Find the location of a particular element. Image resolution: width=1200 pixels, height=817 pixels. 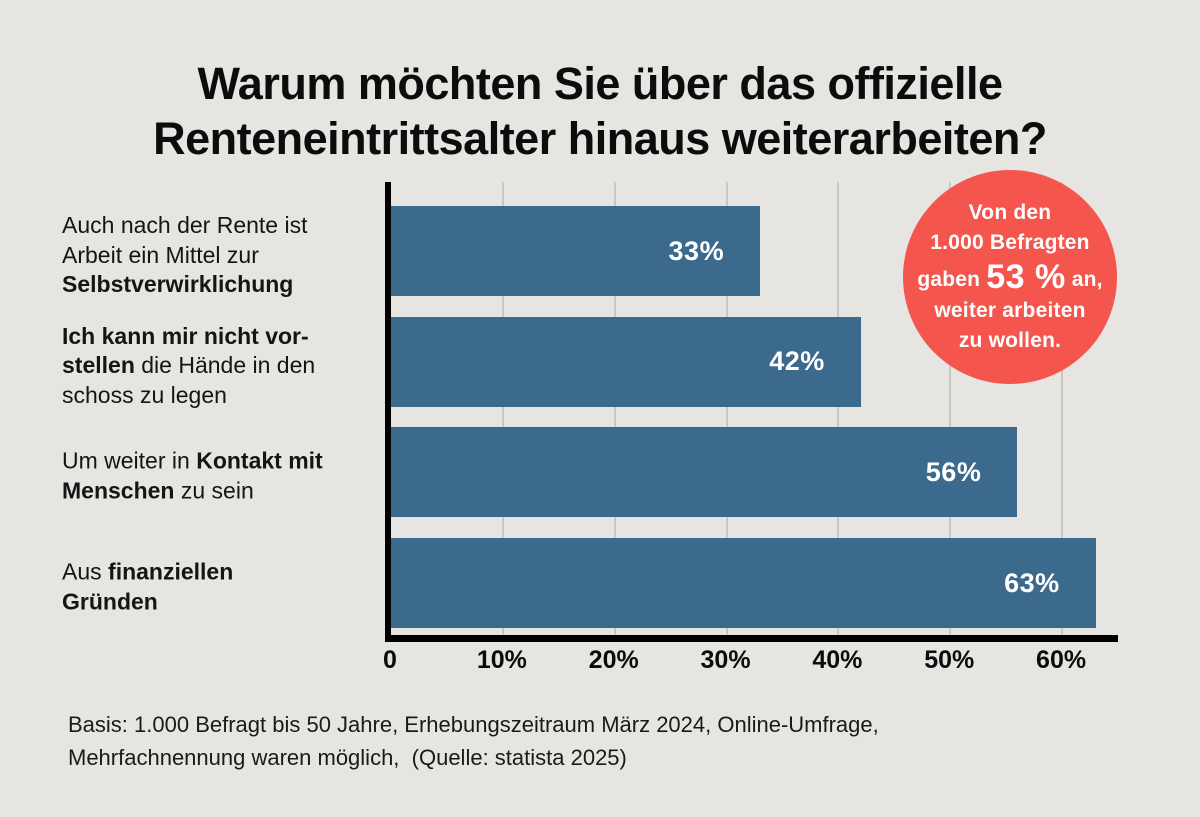

text-segment: Gründen is located at coordinates (110, 601).